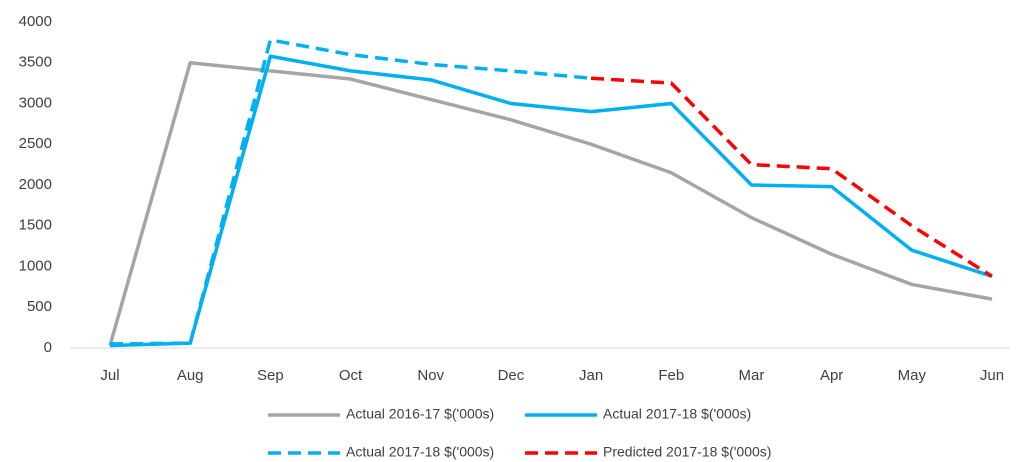 This screenshot has width=1020, height=462. What do you see at coordinates (831, 375) in the screenshot?
I see `x-tick-label: Apr` at bounding box center [831, 375].